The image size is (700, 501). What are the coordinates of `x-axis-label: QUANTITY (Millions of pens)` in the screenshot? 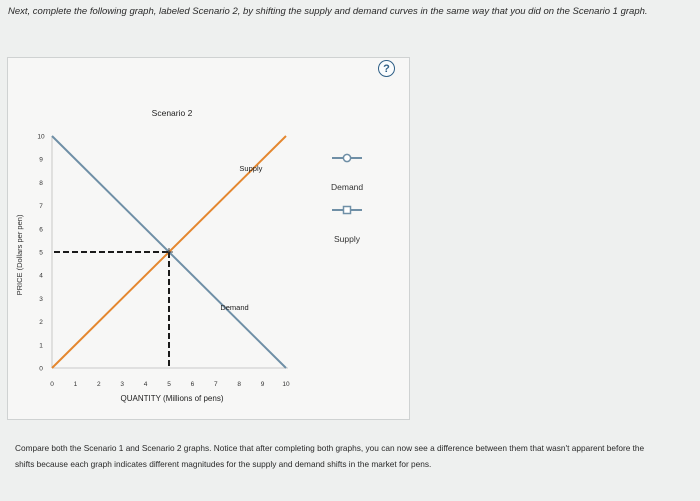 It's located at (172, 398).